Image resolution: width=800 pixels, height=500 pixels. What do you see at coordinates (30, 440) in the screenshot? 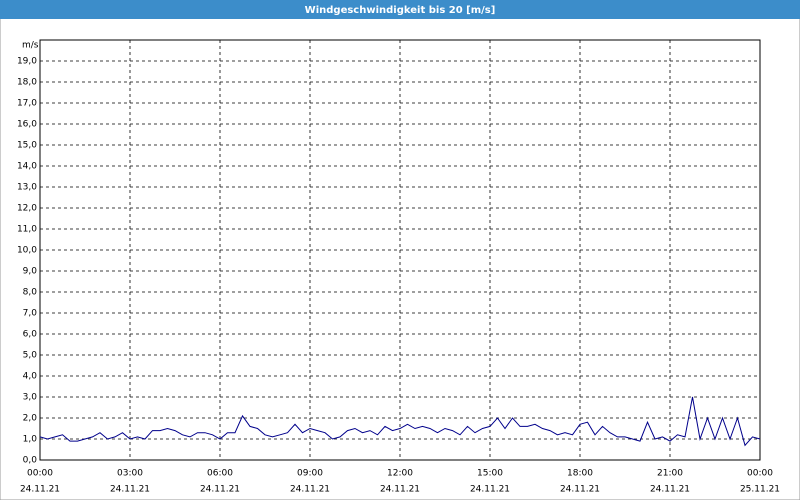
I see `y-tick-label: 1,0` at bounding box center [30, 440].